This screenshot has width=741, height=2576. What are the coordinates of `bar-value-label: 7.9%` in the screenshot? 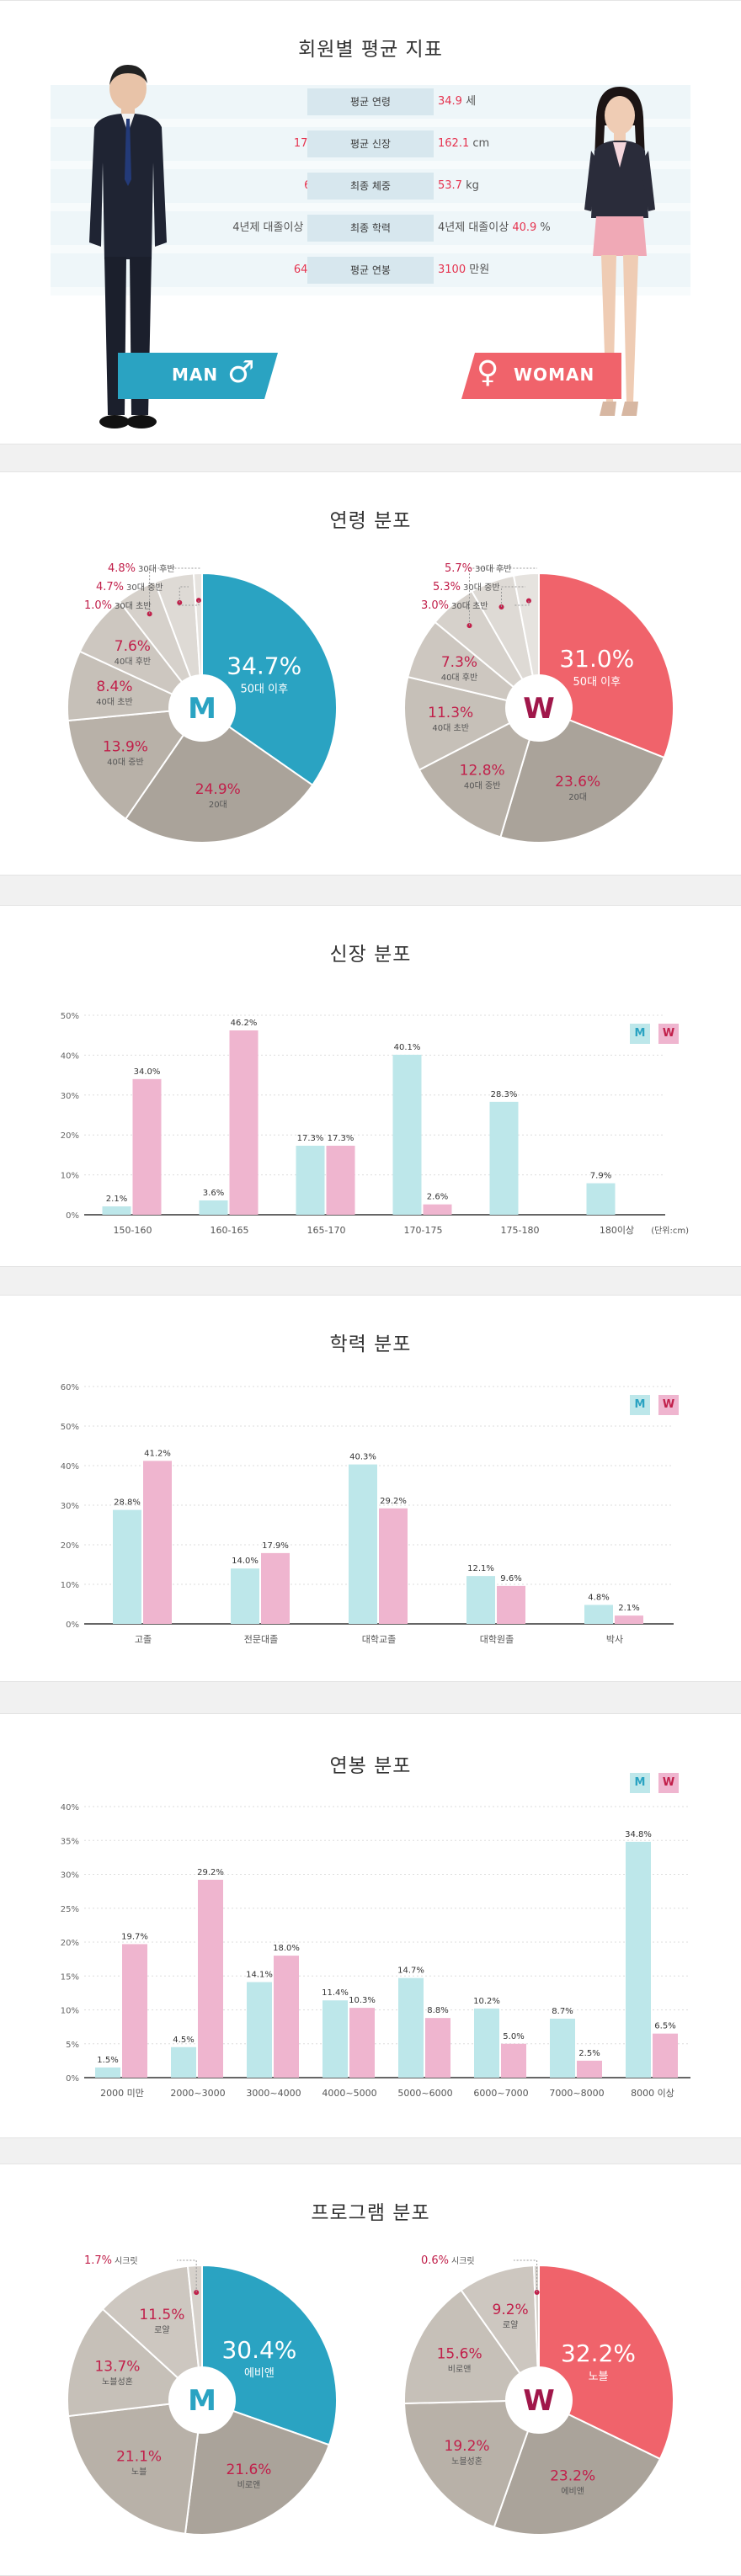 It's located at (600, 1176).